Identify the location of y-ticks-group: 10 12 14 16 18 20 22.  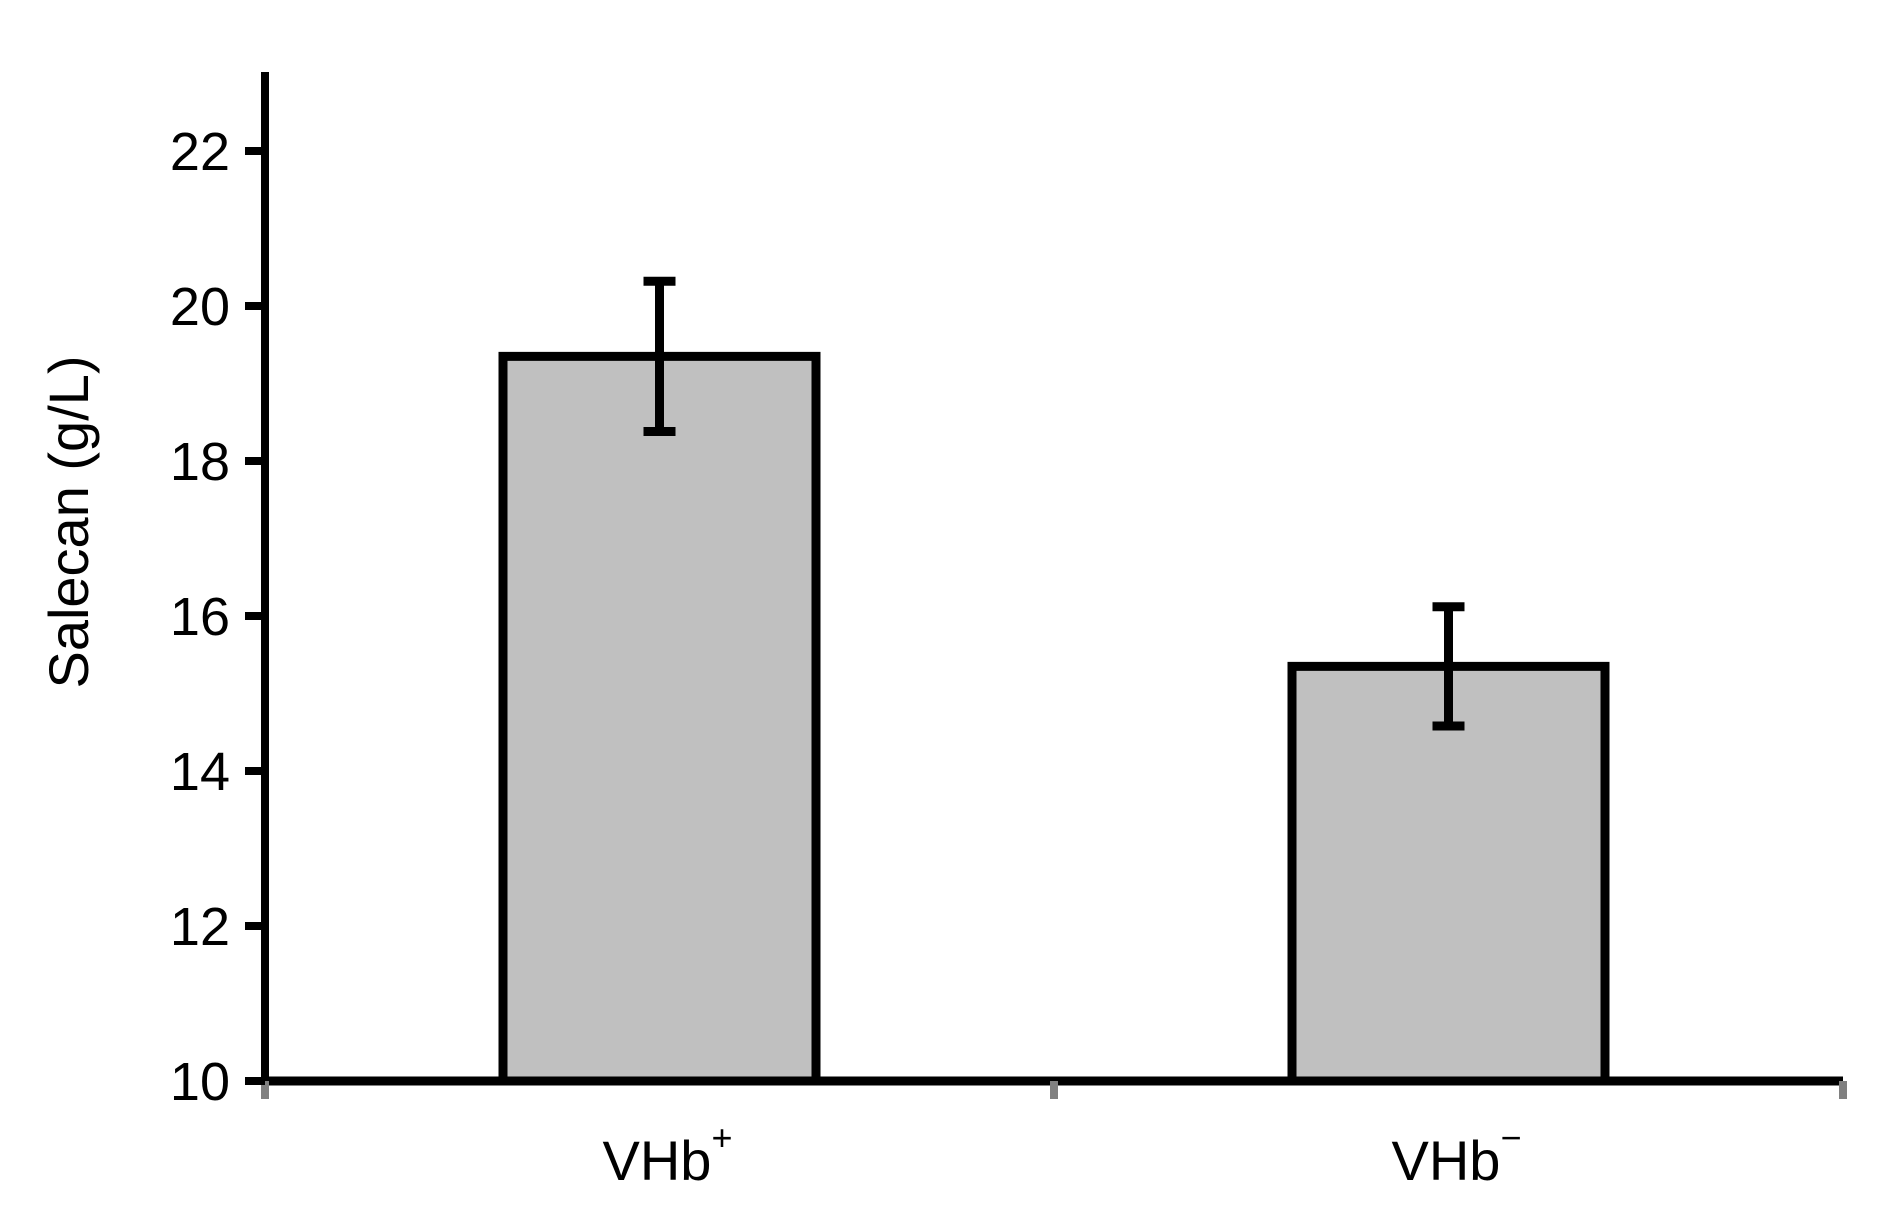
(217, 617).